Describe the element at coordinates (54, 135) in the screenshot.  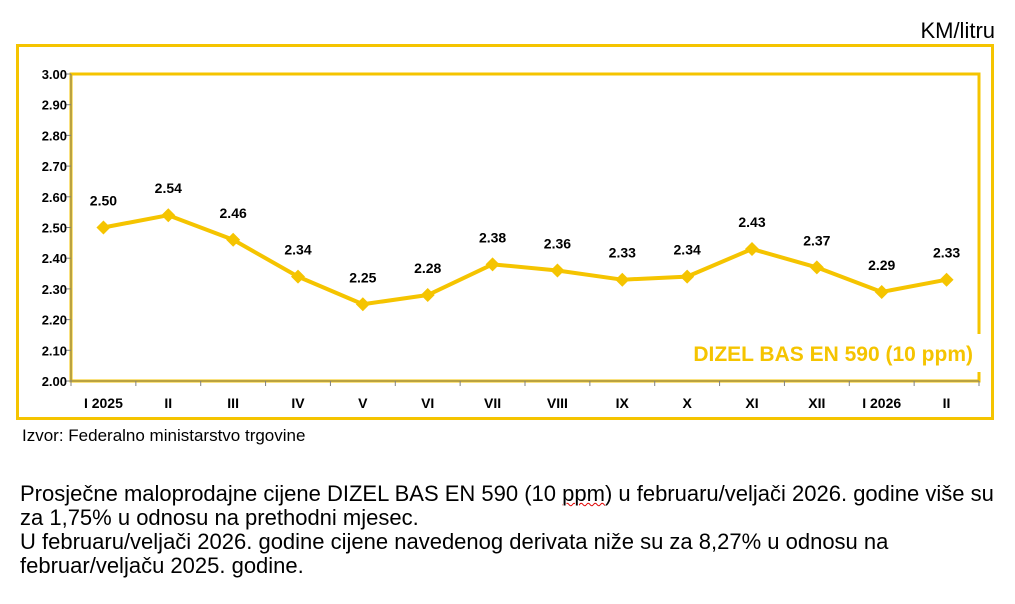
I see `y-tick-label: 2.80` at that location.